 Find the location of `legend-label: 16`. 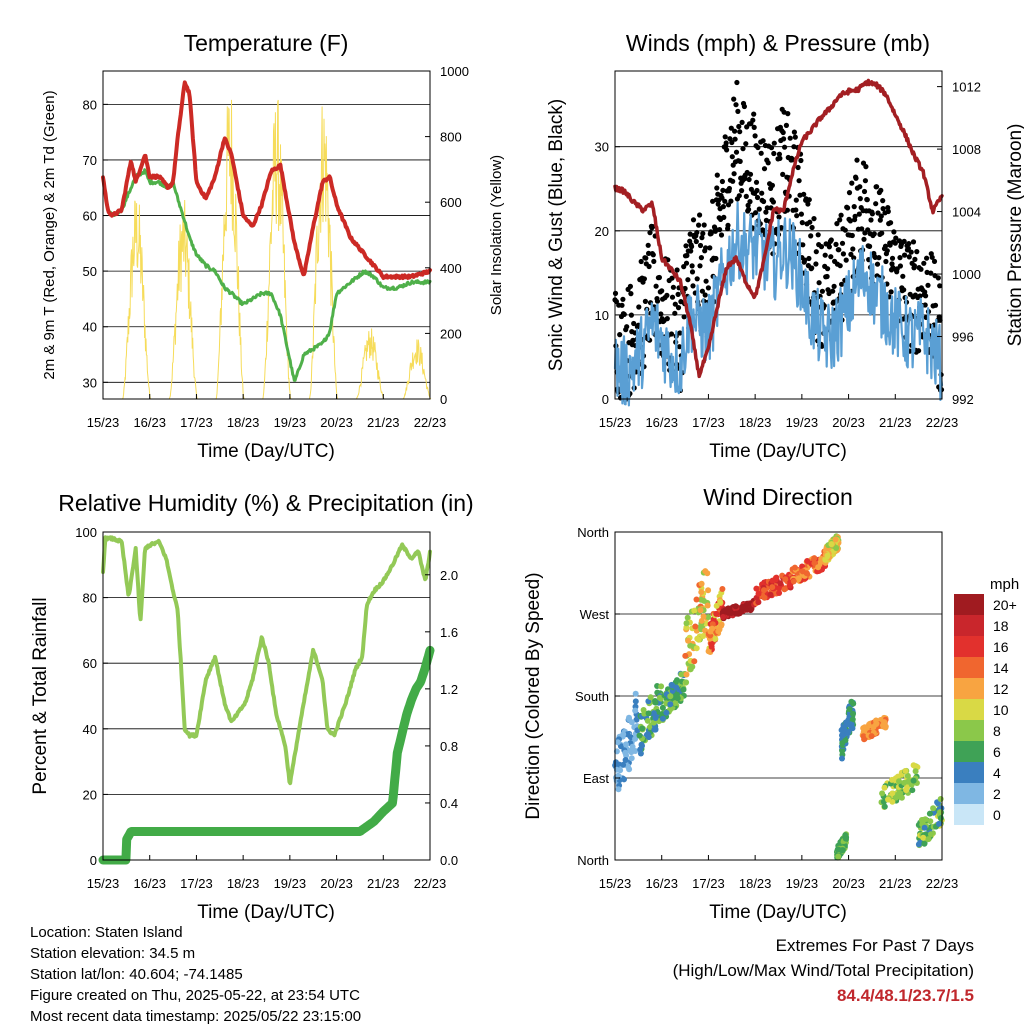

legend-label: 16 is located at coordinates (1001, 647).